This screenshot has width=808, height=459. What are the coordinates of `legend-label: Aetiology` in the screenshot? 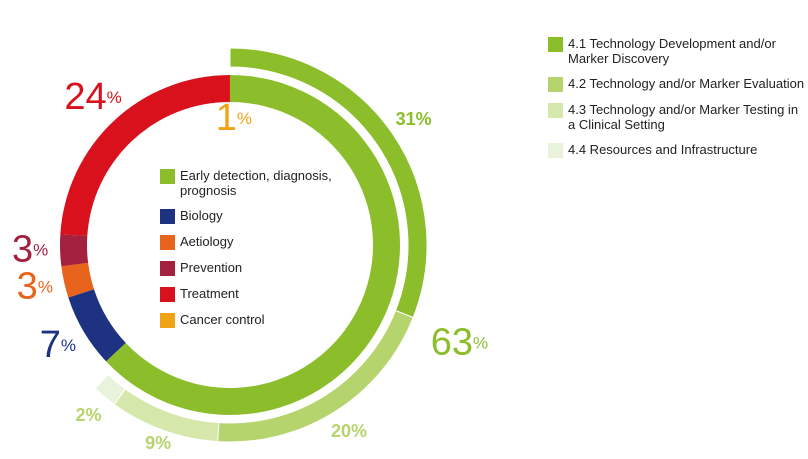 It's located at (207, 241).